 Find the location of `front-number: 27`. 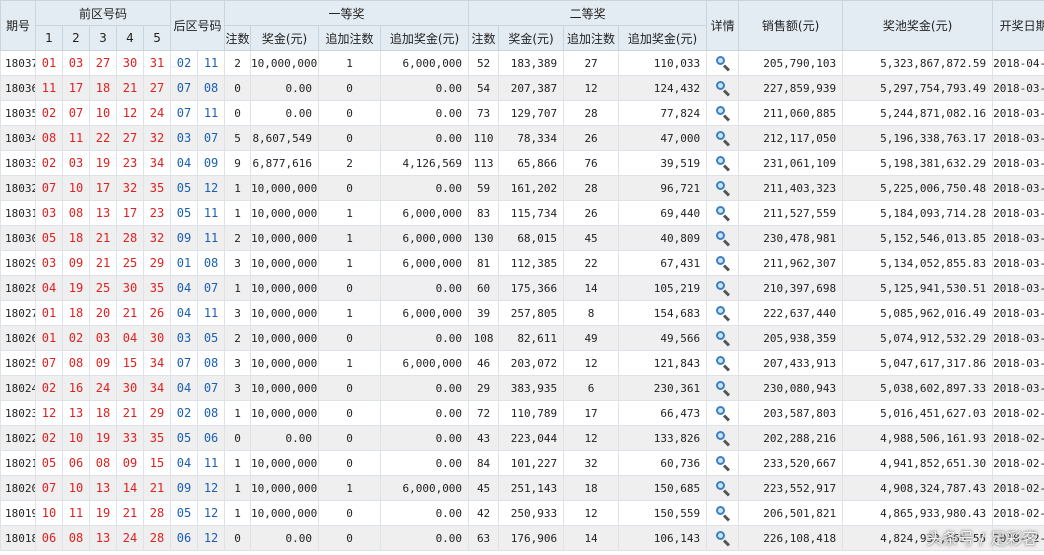

front-number: 27 is located at coordinates (103, 63).